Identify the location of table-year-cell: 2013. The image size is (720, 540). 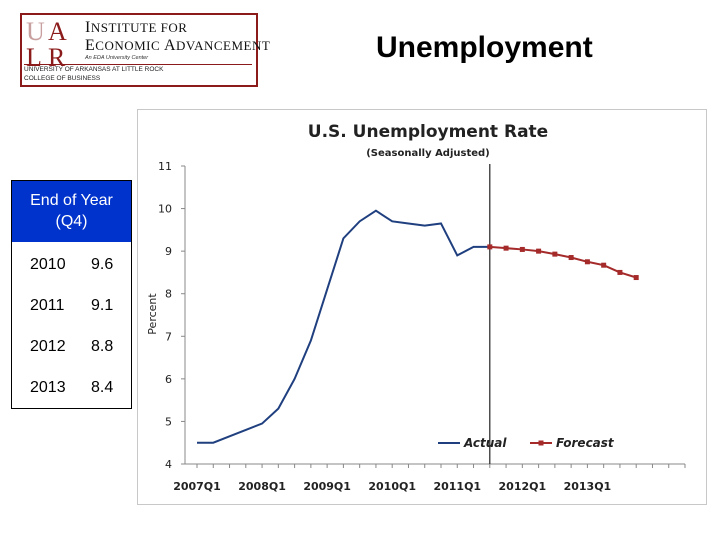
(48, 387).